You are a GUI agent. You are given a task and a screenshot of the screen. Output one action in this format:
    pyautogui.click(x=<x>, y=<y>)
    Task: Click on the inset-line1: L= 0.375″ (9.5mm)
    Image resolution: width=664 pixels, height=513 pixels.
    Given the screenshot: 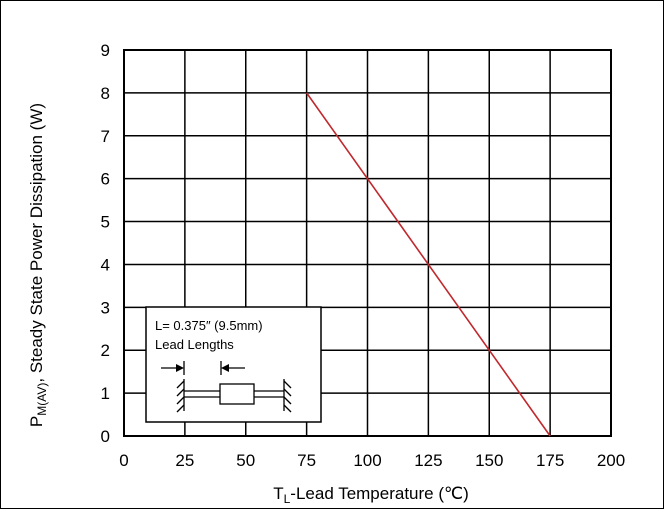 What is the action you would take?
    pyautogui.click(x=209, y=325)
    